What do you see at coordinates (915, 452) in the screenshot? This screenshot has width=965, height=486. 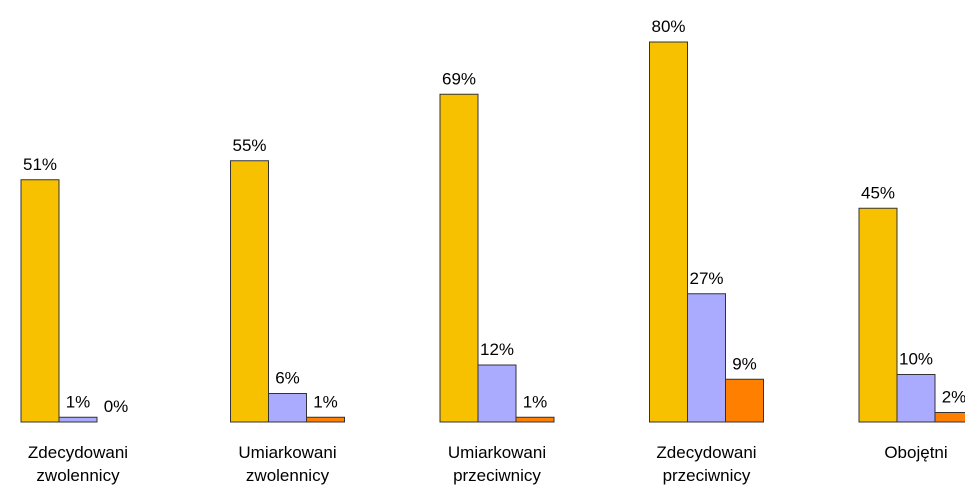 I see `x-tick-label: Obojętni` at bounding box center [915, 452].